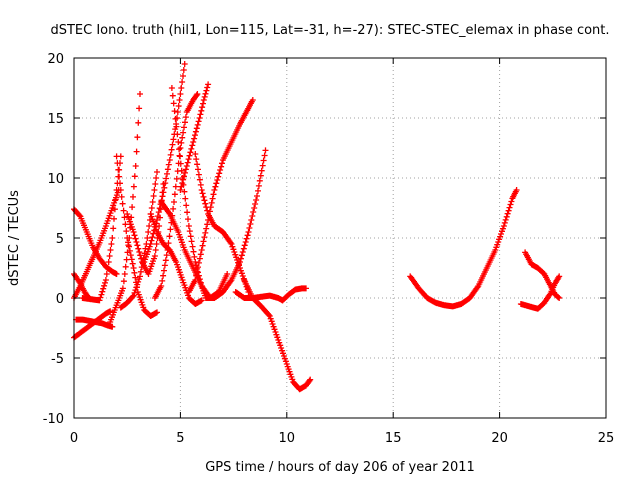  What do you see at coordinates (57, 359) in the screenshot?
I see `y-tick-label: -5` at bounding box center [57, 359].